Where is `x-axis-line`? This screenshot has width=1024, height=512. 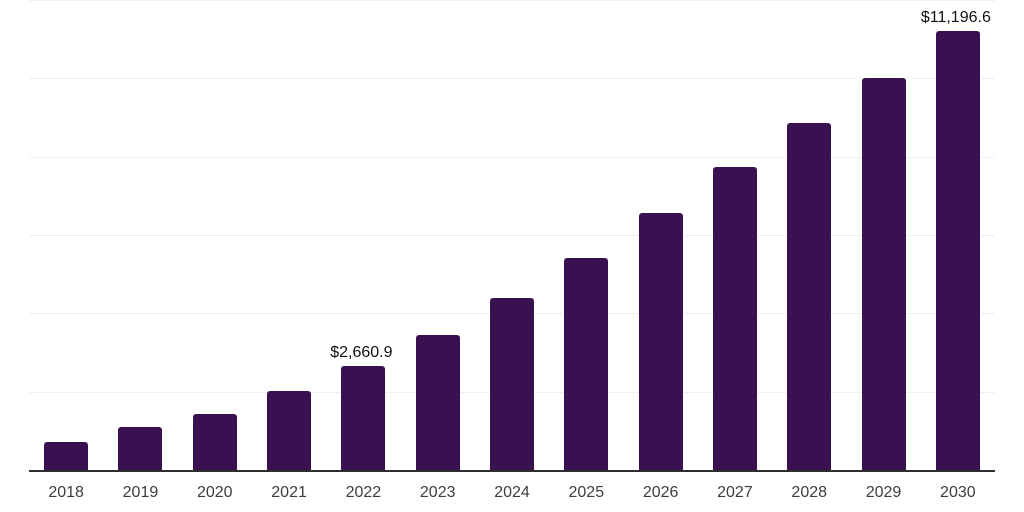
x-axis-line is located at coordinates (512, 471).